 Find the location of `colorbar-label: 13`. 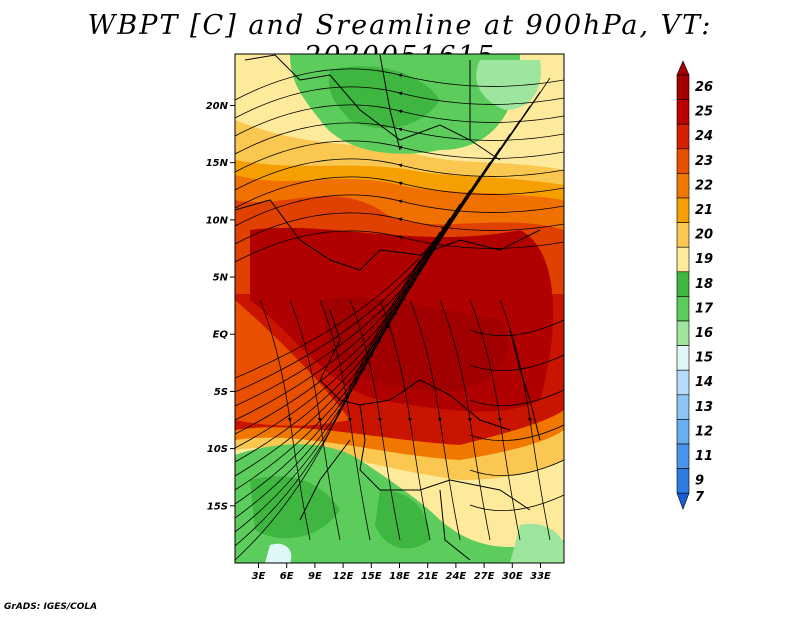

colorbar-label: 13 is located at coordinates (704, 407).